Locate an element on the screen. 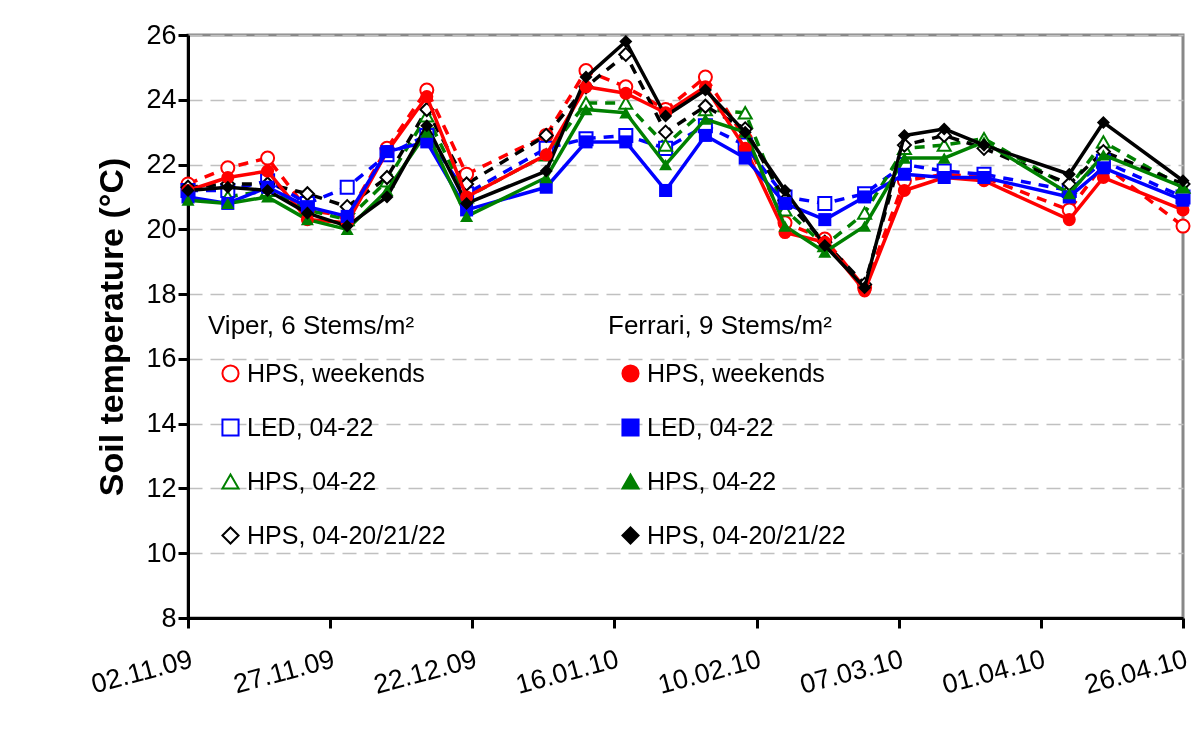 The height and width of the screenshot is (753, 1192). x-tick-label: 07.03.10 is located at coordinates (851, 671).